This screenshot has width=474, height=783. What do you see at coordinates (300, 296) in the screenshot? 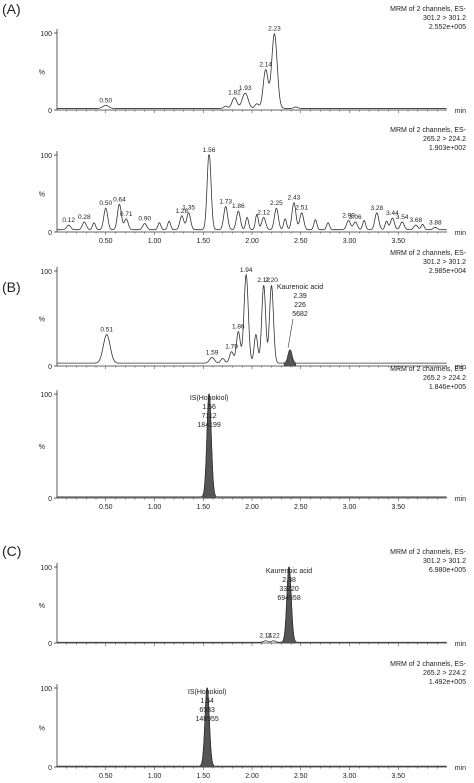
I see `peak-annotation-line: 2.39` at bounding box center [300, 296].